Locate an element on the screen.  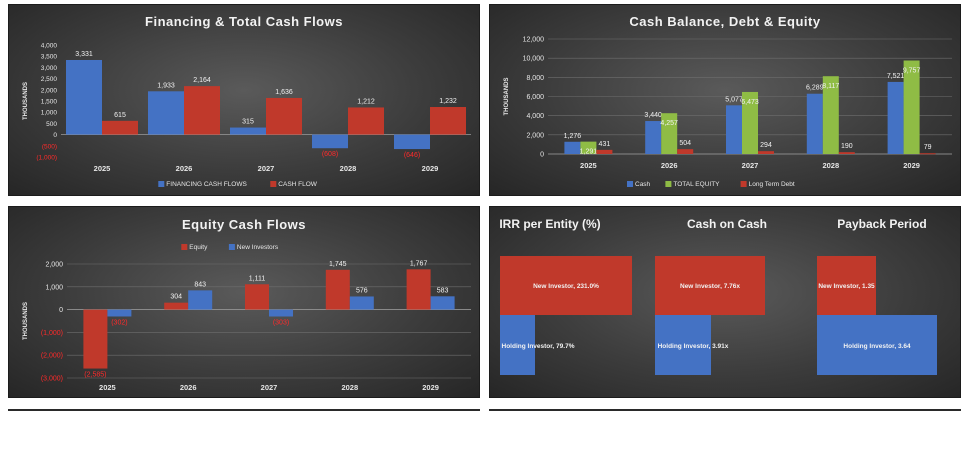
legend-label-financing-cash-flows: FINANCING CASH FLOWS is located at coordinates (206, 184).